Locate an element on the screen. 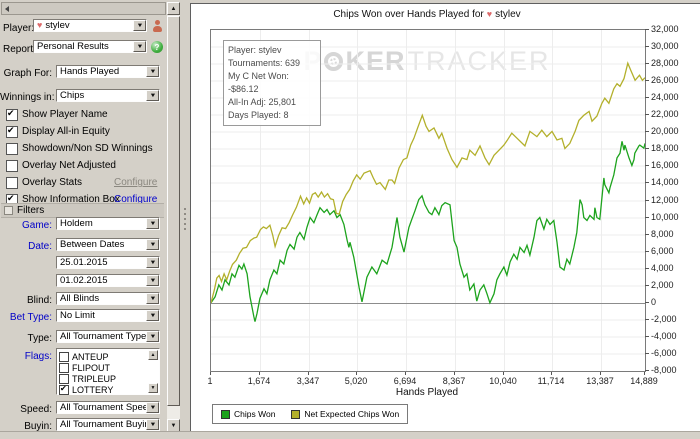 The image size is (700, 439). legend-label: Chips Won is located at coordinates (255, 414).